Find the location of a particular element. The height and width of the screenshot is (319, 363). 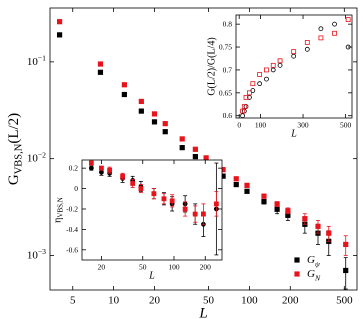

legend-label-script: N is located at coordinates (317, 277).